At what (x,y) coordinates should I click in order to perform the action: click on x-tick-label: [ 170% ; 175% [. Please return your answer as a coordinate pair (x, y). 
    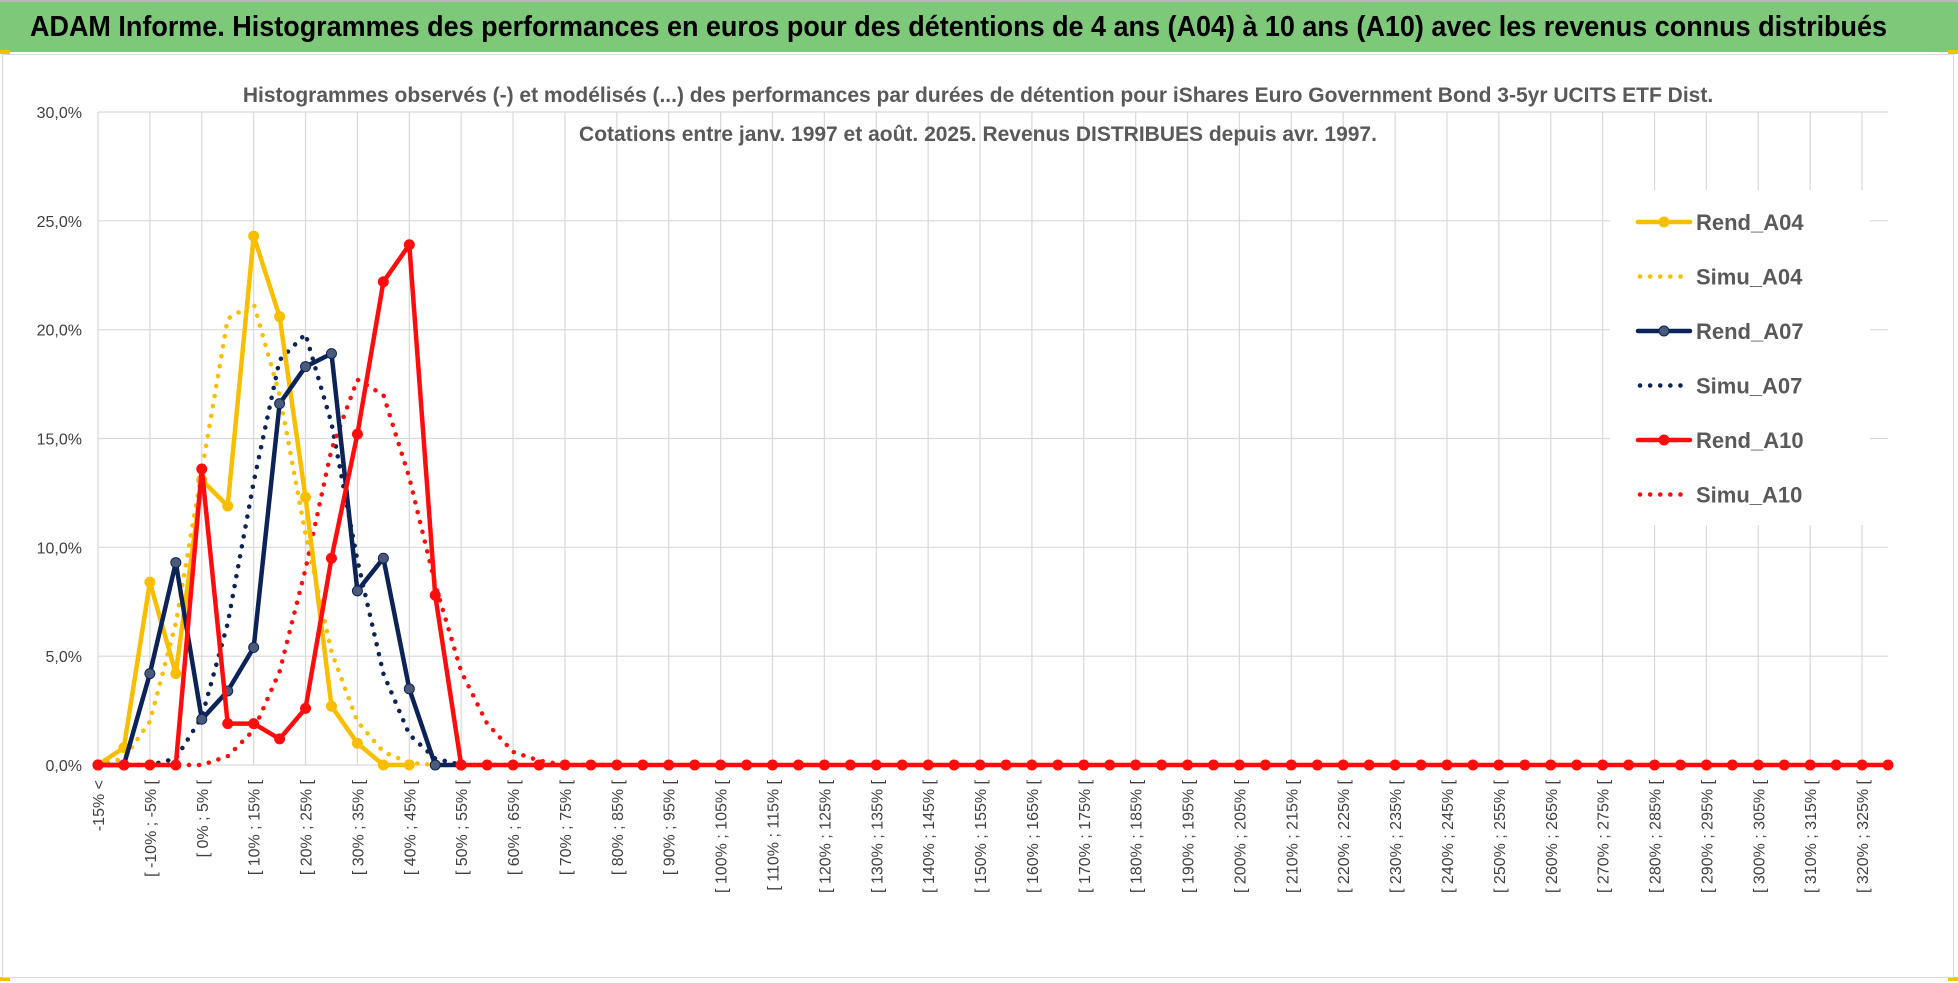
    Looking at the image, I should click on (1085, 836).